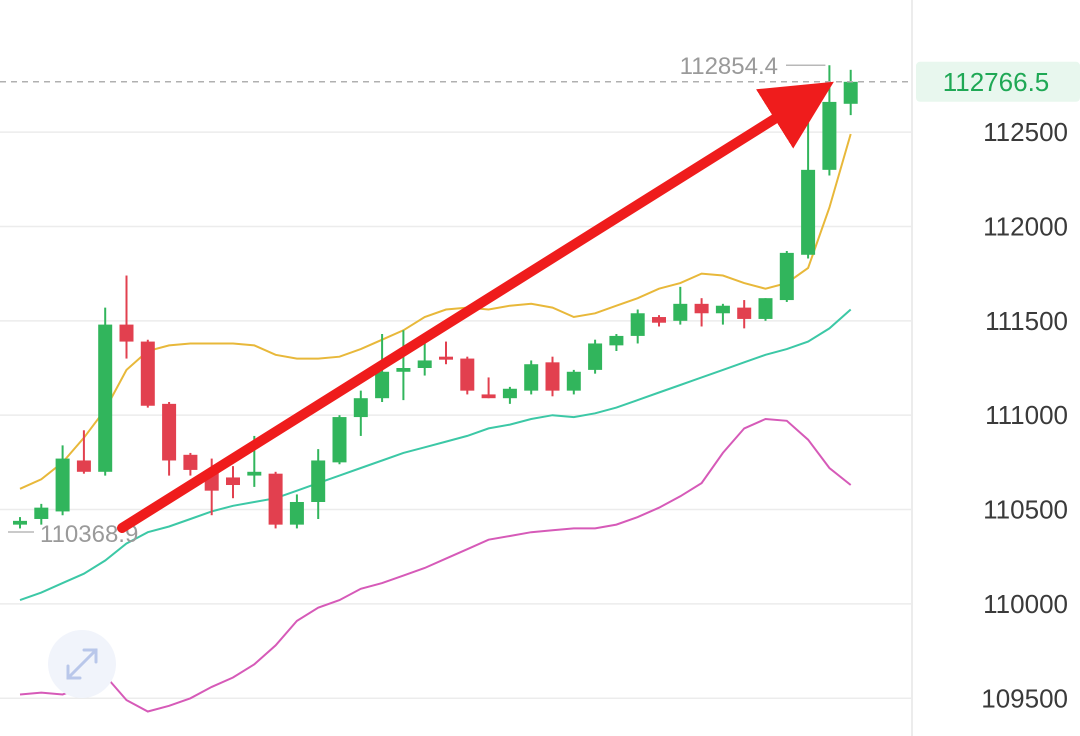 The height and width of the screenshot is (736, 1080). What do you see at coordinates (1024, 698) in the screenshot?
I see `y-tick-label: 109500` at bounding box center [1024, 698].